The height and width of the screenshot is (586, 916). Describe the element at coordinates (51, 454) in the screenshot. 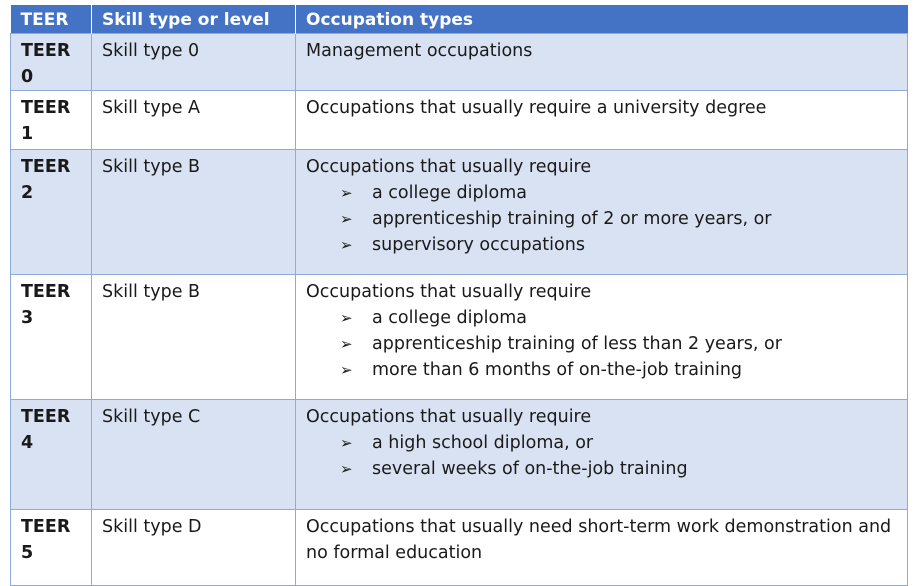

I see `teer-cell: TEER 4` at that location.